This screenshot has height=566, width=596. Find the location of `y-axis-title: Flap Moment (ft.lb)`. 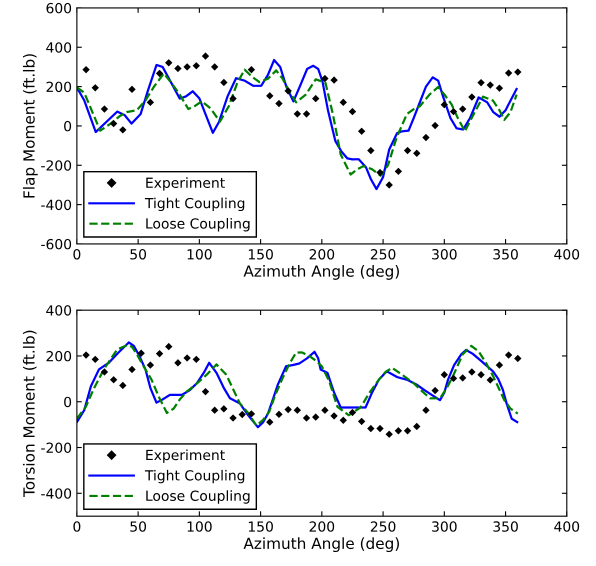

y-axis-title: Flap Moment (ft.lb) is located at coordinates (30, 126).